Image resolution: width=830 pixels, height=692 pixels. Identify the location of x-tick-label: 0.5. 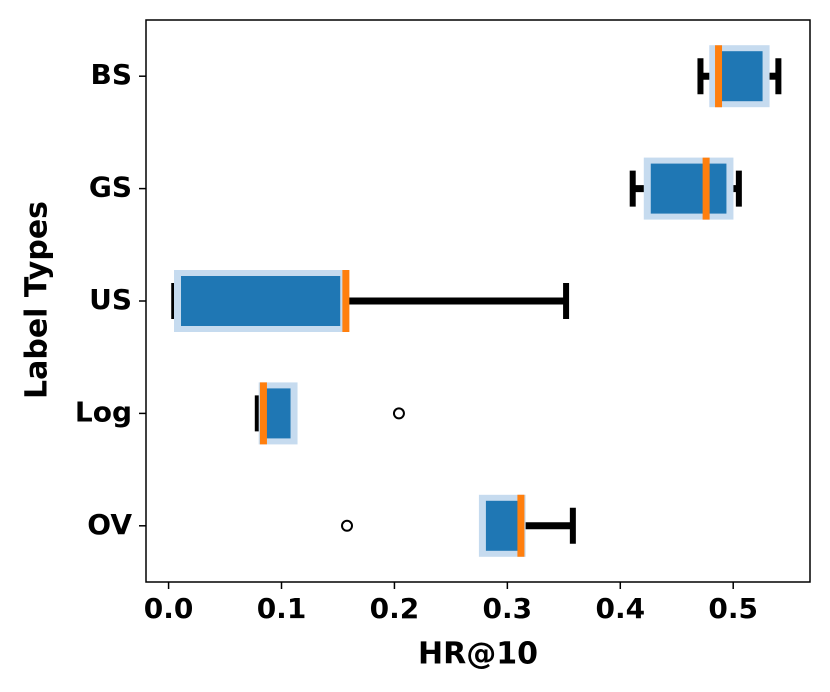
(733, 608).